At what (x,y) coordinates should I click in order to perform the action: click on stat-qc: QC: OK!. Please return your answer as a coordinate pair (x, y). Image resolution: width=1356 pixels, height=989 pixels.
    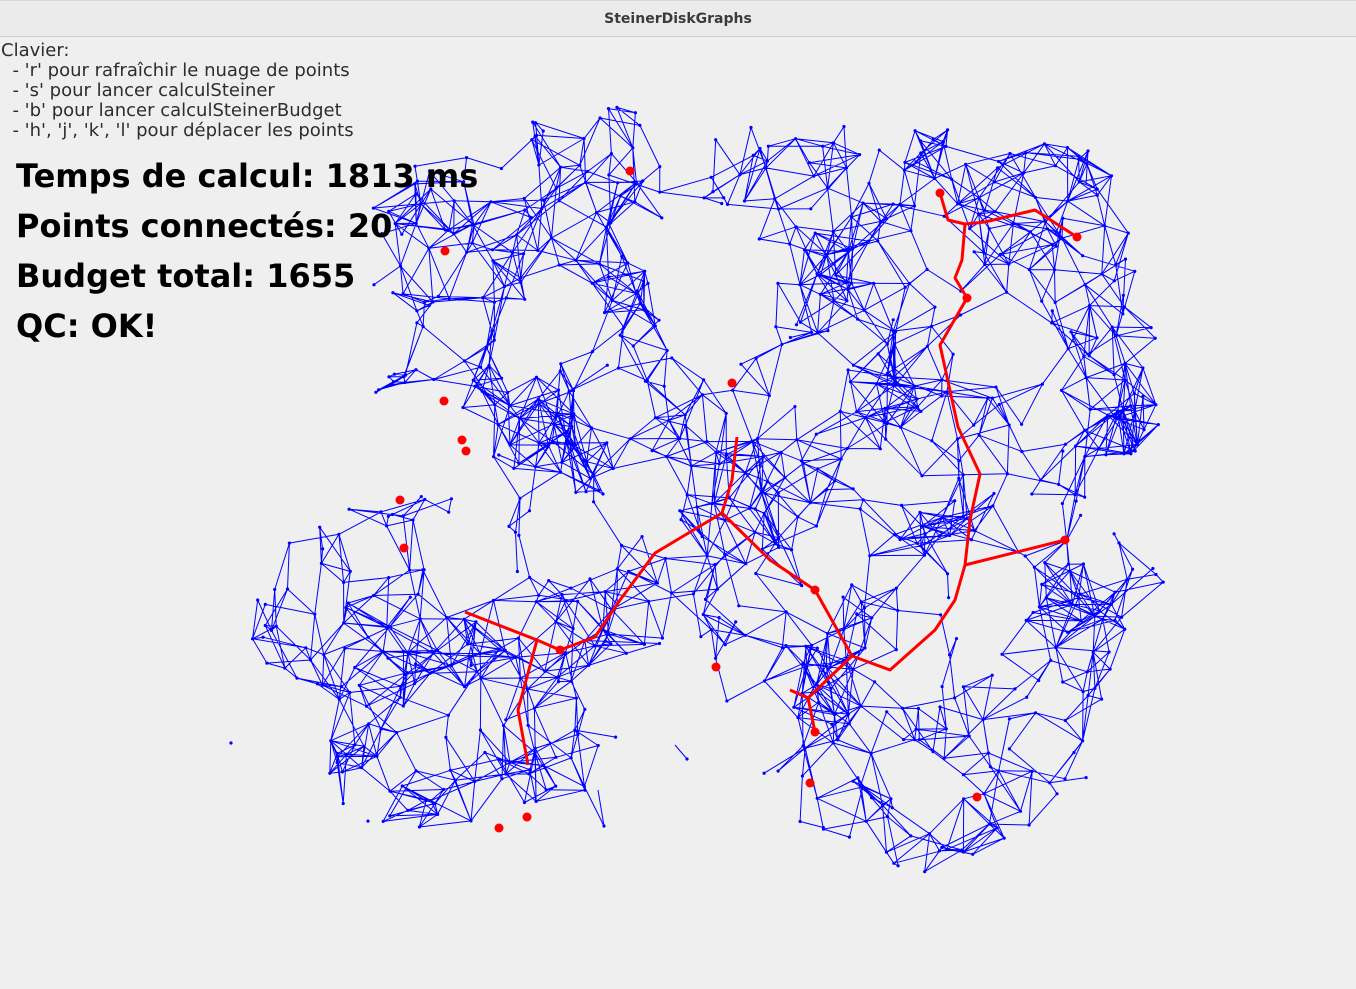
    Looking at the image, I should click on (87, 326).